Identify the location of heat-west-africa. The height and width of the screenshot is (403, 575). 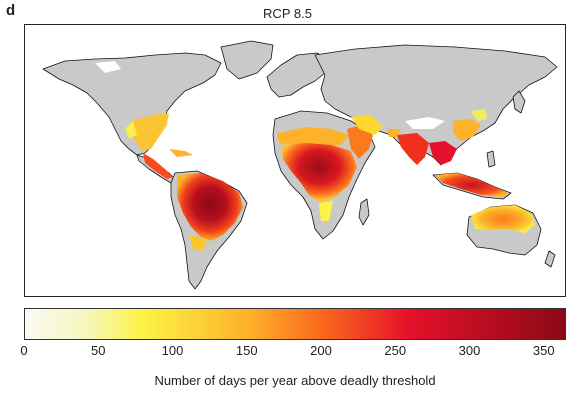
(313, 137).